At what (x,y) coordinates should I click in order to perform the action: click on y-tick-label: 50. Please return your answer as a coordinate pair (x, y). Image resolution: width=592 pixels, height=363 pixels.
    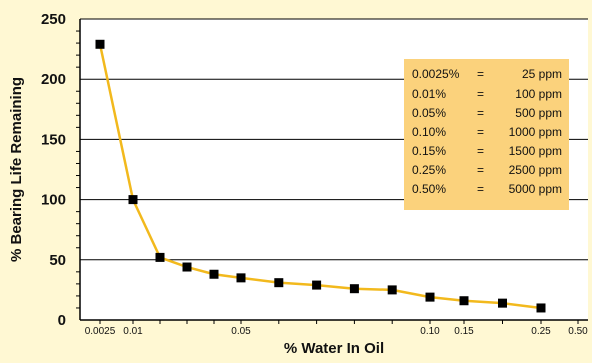
    Looking at the image, I should click on (57, 260).